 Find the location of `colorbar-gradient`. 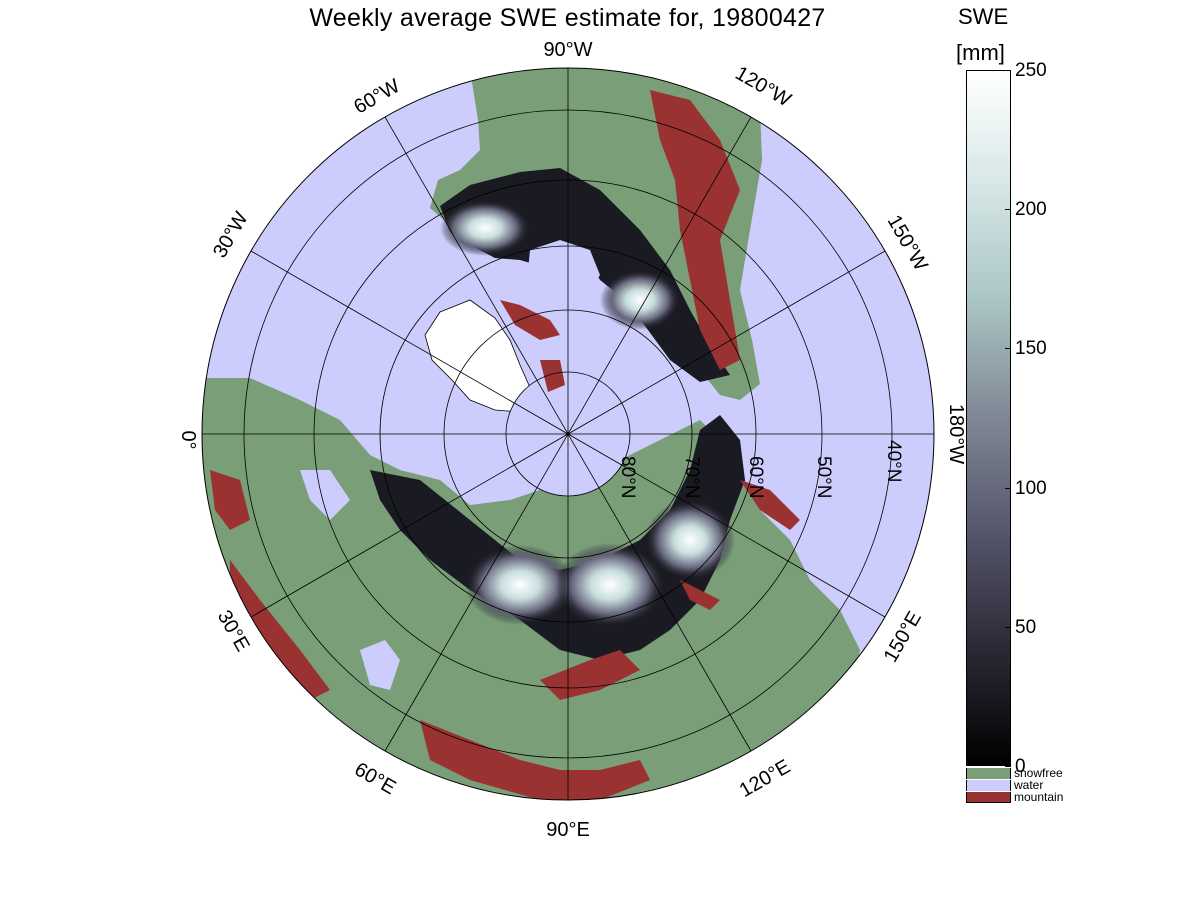

colorbar-gradient is located at coordinates (988, 418).